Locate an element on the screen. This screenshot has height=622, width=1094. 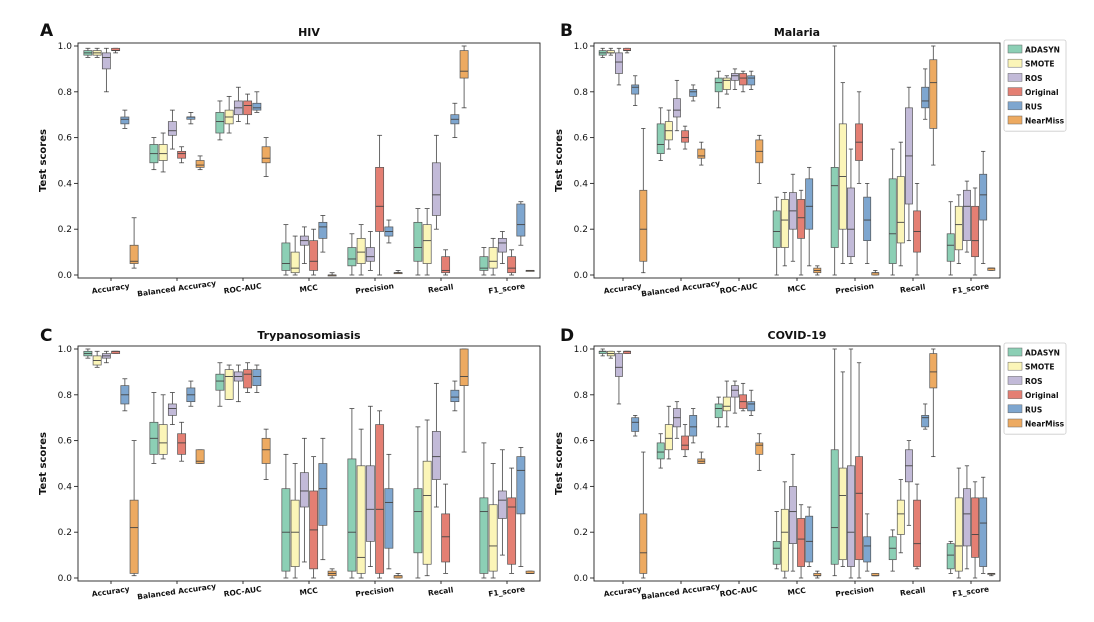
box-ros-balanced-accuracy is located at coordinates (677, 420).